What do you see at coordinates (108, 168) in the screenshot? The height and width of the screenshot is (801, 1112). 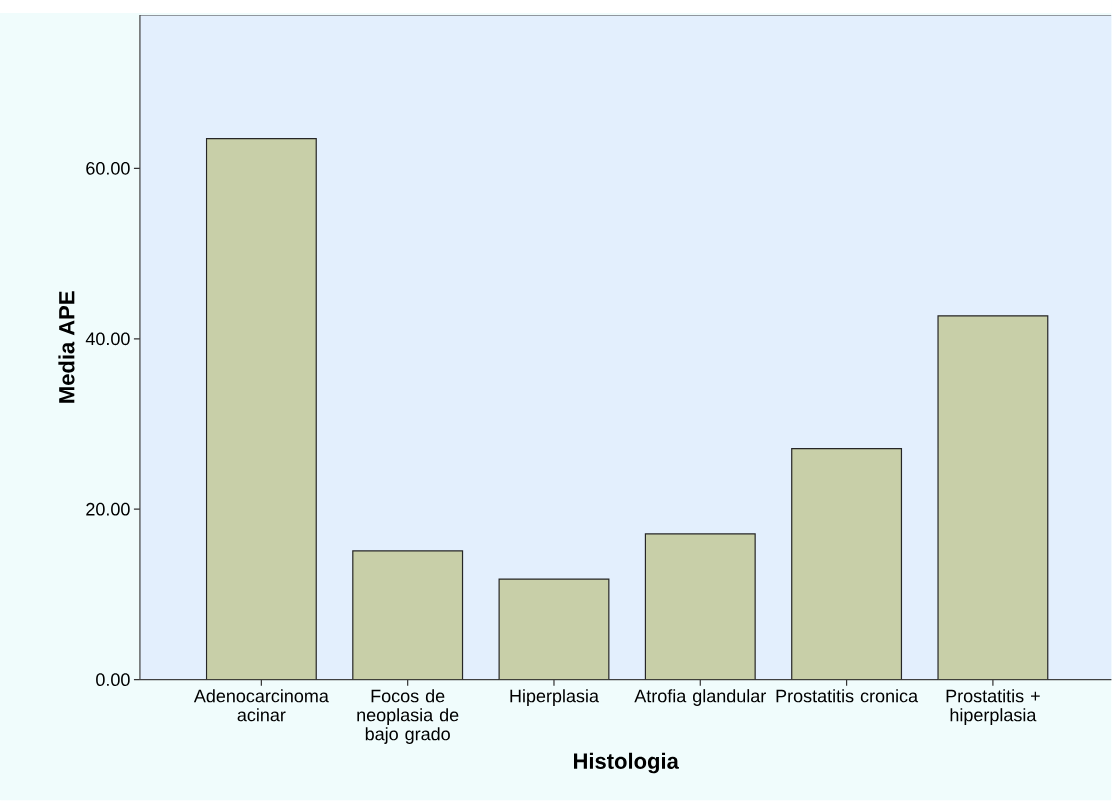 I see `y-tick-label: 60.00` at bounding box center [108, 168].